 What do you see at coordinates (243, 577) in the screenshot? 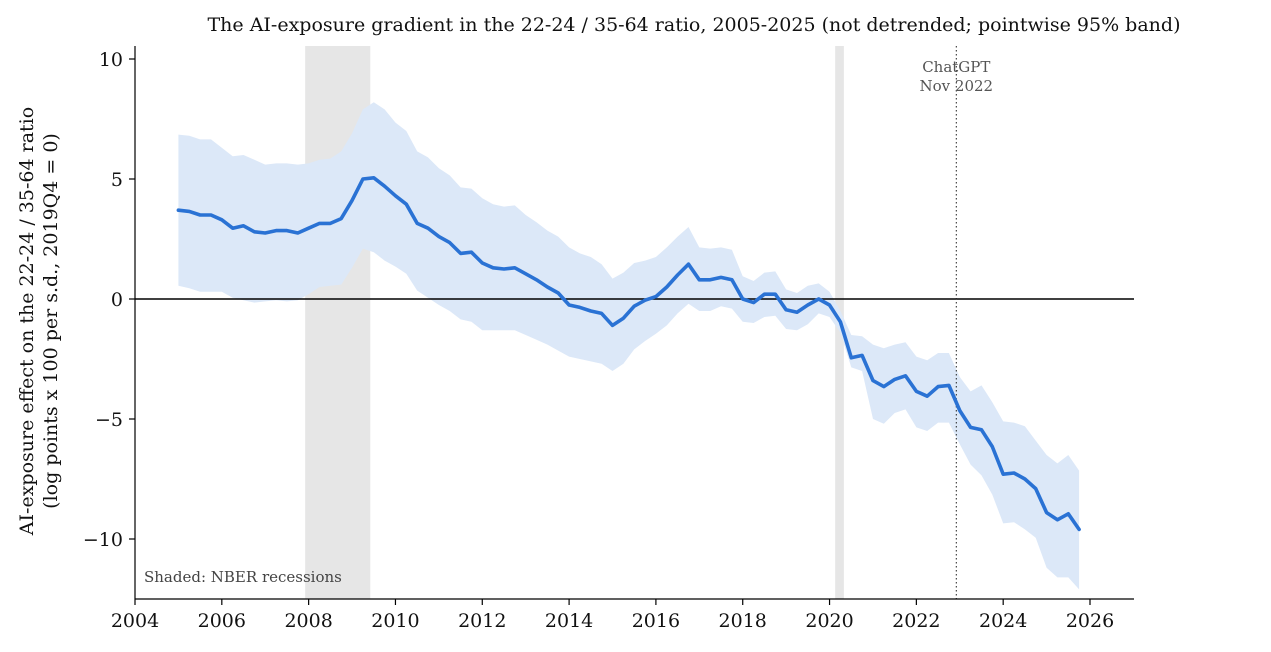
I see `recession-note: Shaded: NBER recessions` at bounding box center [243, 577].